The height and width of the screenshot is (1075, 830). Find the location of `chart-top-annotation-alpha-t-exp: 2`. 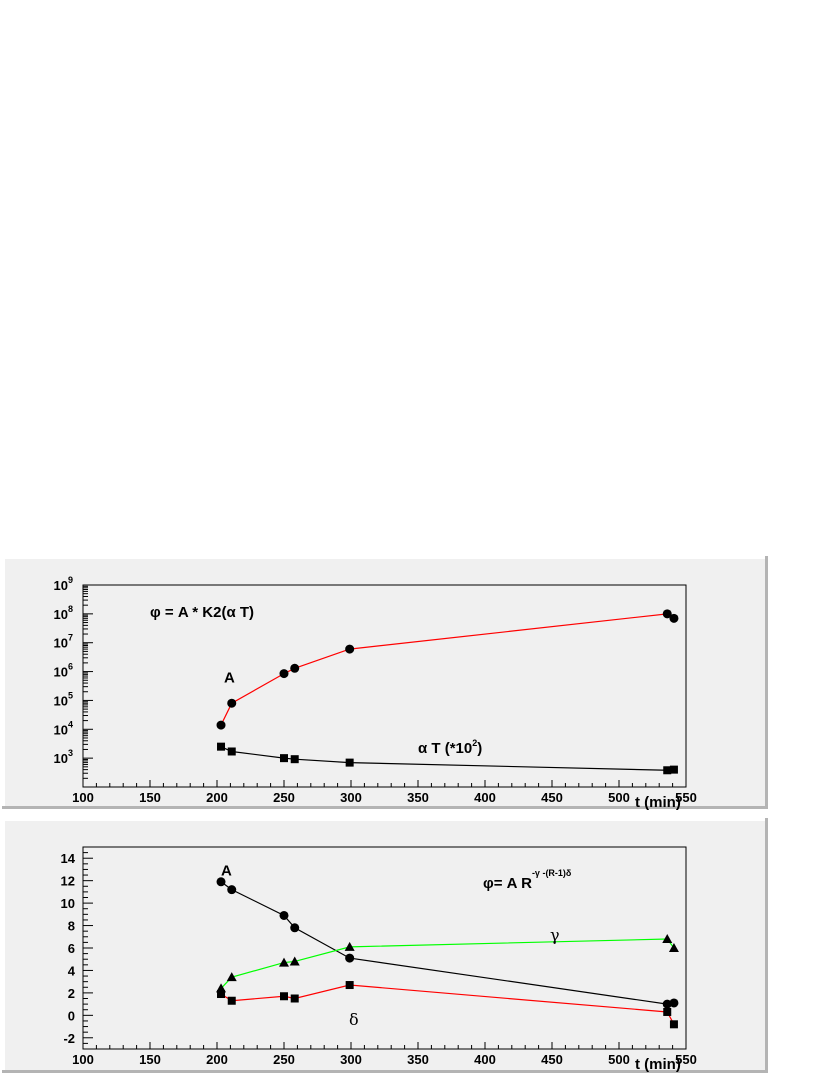

chart-top-annotation-alpha-t-exp: 2 is located at coordinates (474, 743).